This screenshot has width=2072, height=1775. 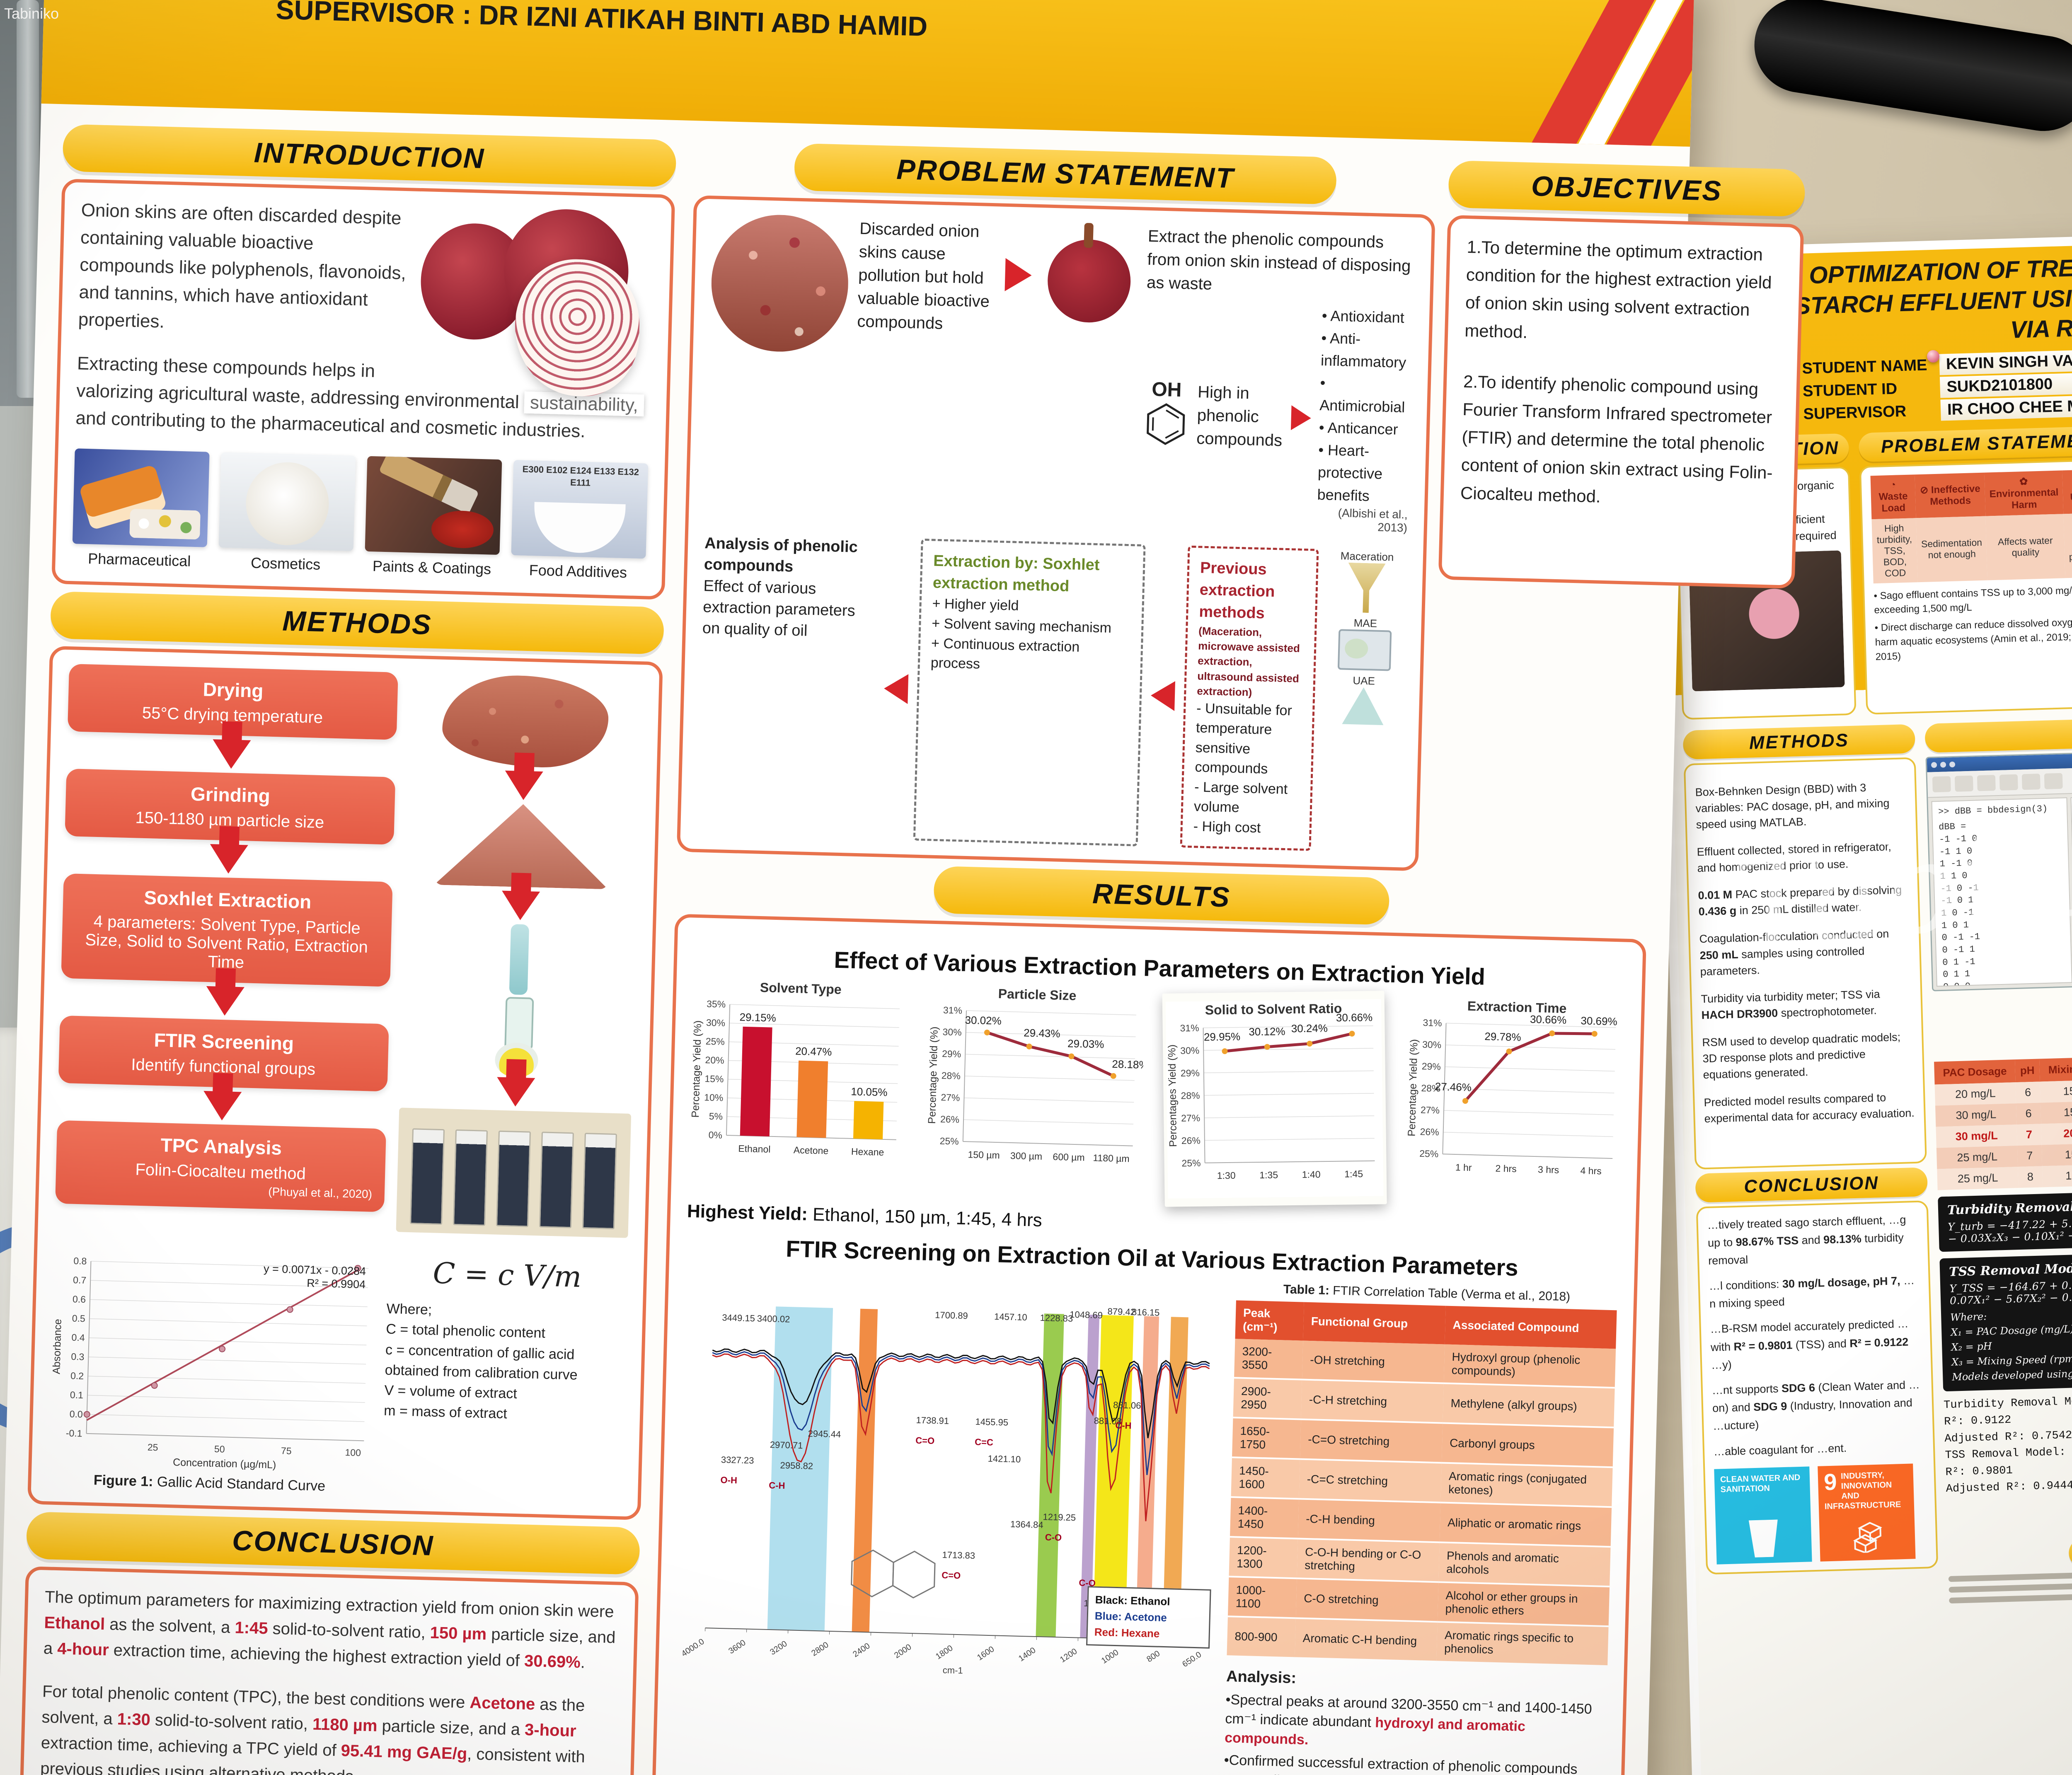 I want to click on svg-text: 1400, so click(x=1027, y=1654).